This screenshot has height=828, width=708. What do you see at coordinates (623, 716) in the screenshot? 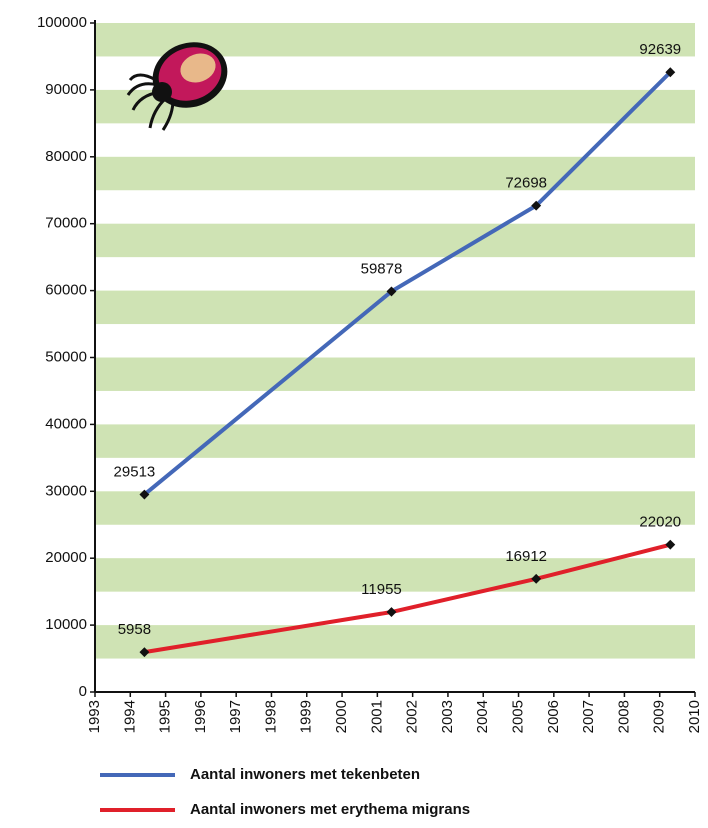
I see `x-tick-label: 2008` at bounding box center [623, 716].